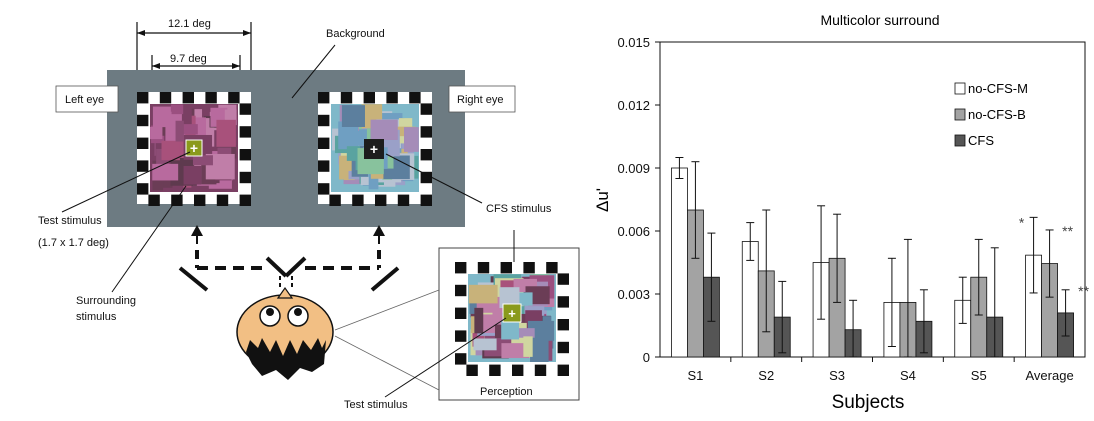  Describe the element at coordinates (288, 234) in the screenshot. I see `eye-arrows` at that location.